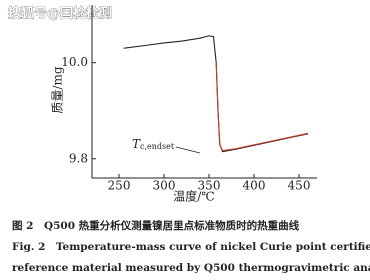  I want to click on x-tick-label: 450, so click(299, 186).